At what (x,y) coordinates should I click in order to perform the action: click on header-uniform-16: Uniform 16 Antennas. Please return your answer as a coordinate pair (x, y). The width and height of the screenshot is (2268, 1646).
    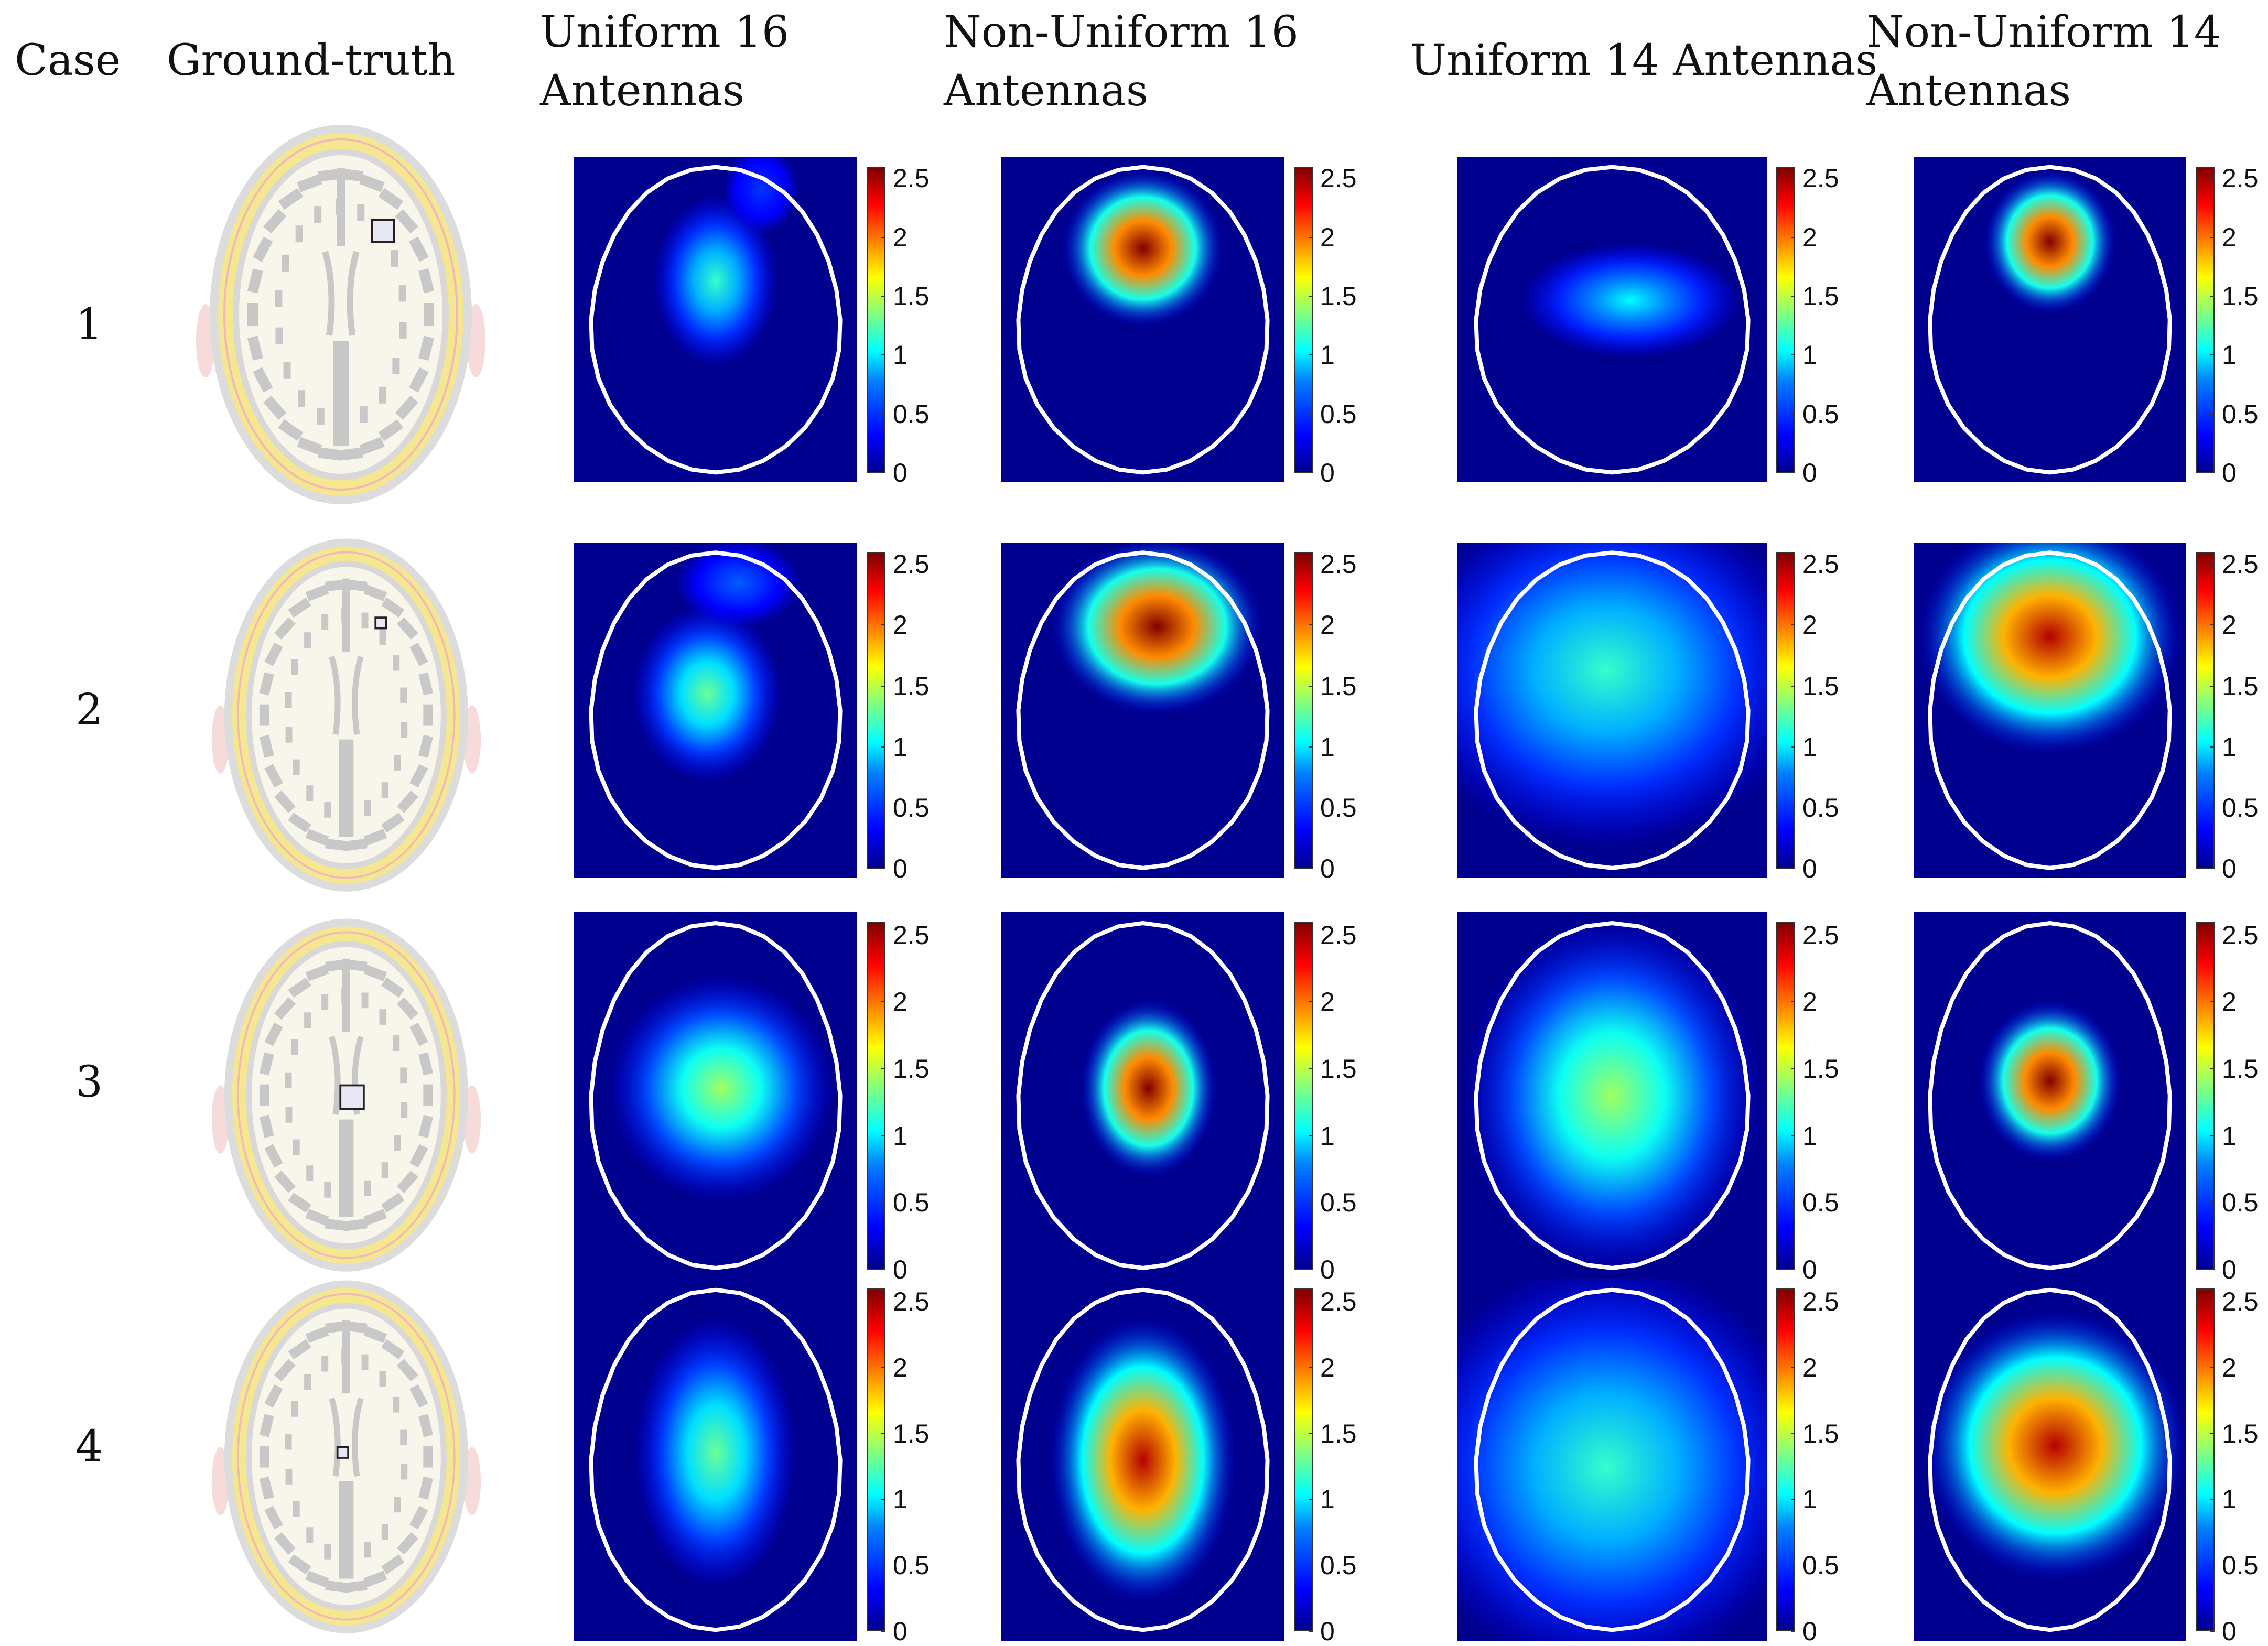
    Looking at the image, I should click on (665, 61).